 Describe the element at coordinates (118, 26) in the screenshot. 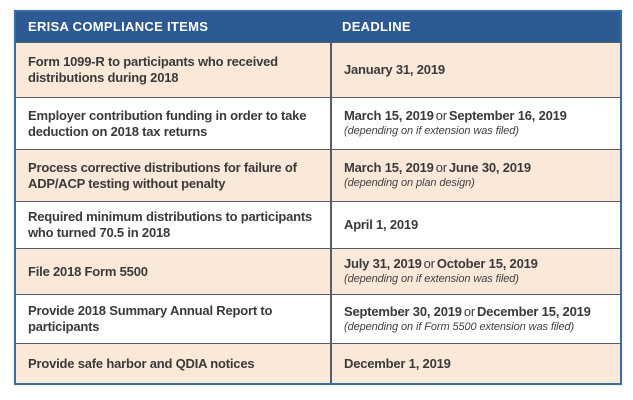

I see `header-cell-compliance-items: ERISA COMPLIANCE ITEMS` at that location.